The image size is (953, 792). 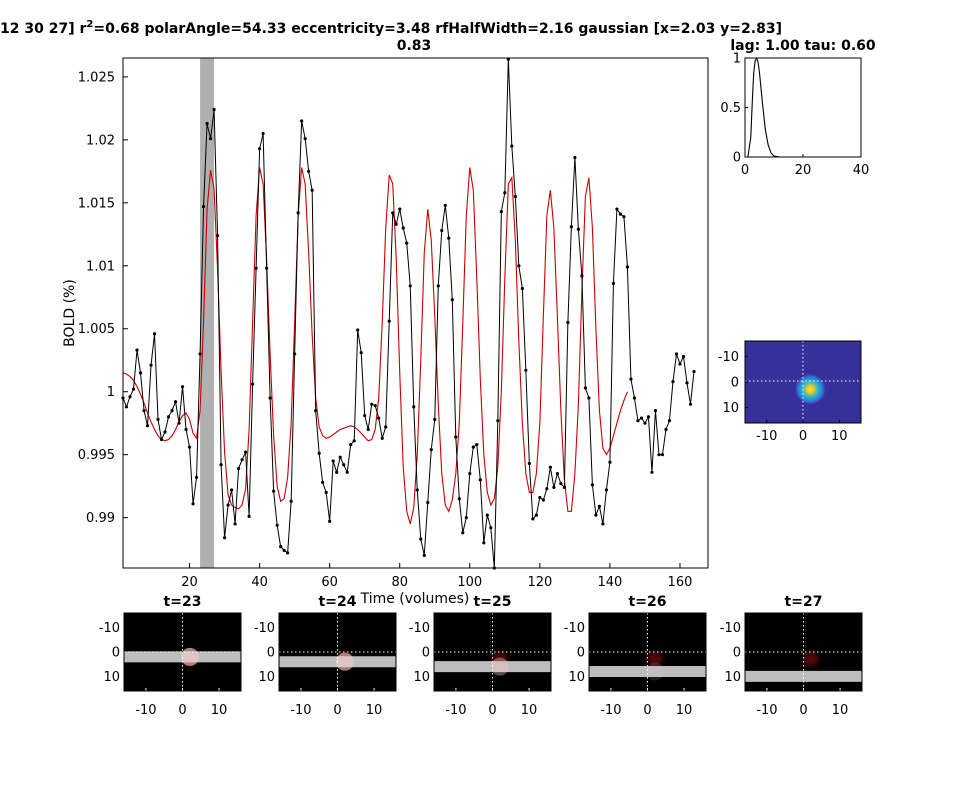 I want to click on main-xlabel: Time (volumes), so click(x=415, y=599).